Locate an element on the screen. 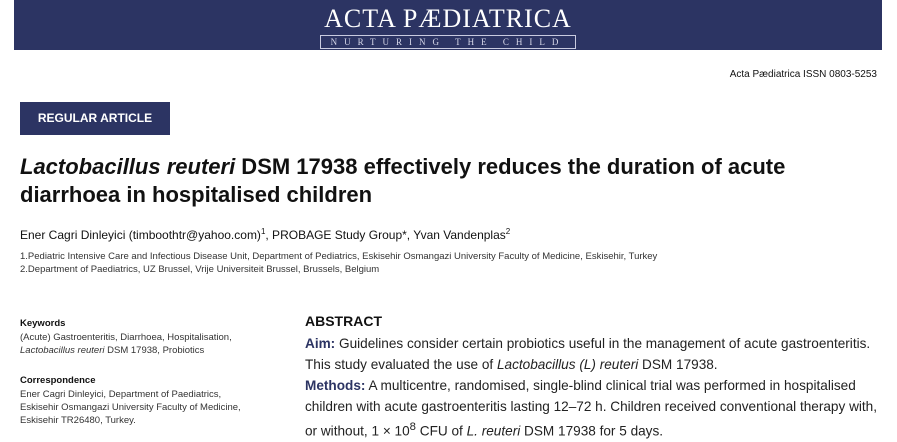  aim-label: Aim: is located at coordinates (320, 343).